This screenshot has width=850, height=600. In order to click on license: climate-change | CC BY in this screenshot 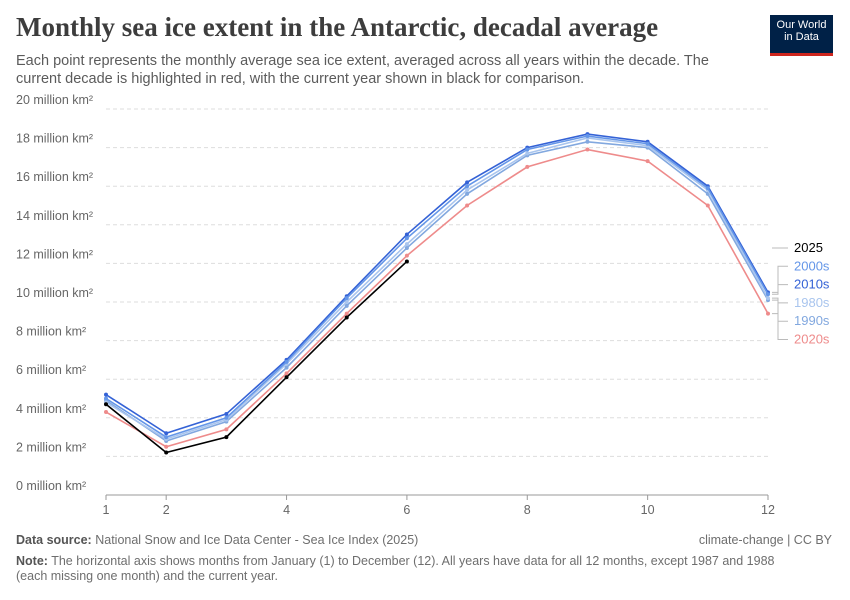, I will do `click(765, 540)`.